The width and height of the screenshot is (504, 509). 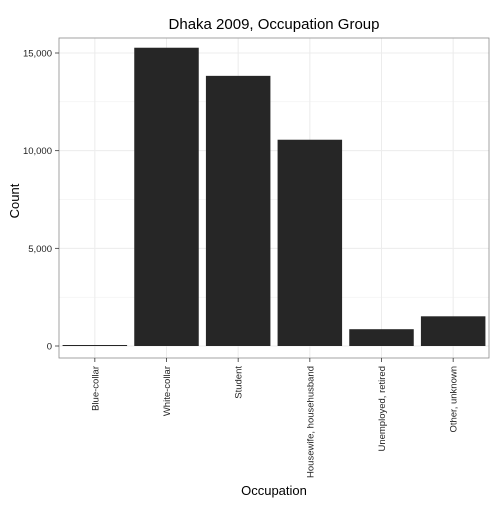 What do you see at coordinates (310, 422) in the screenshot?
I see `x-tick-label: Housewife, househusband` at bounding box center [310, 422].